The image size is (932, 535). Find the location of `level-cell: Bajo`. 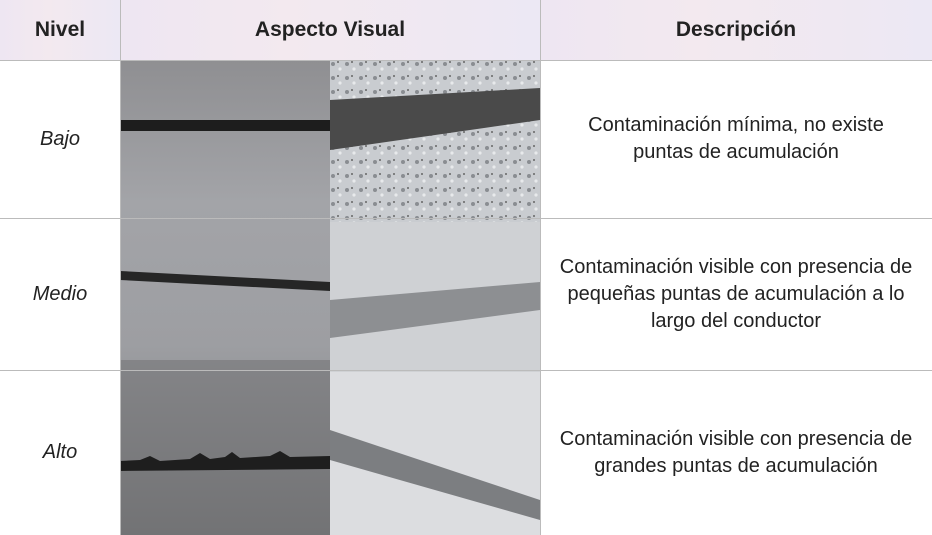

level-cell: Bajo is located at coordinates (60, 138).